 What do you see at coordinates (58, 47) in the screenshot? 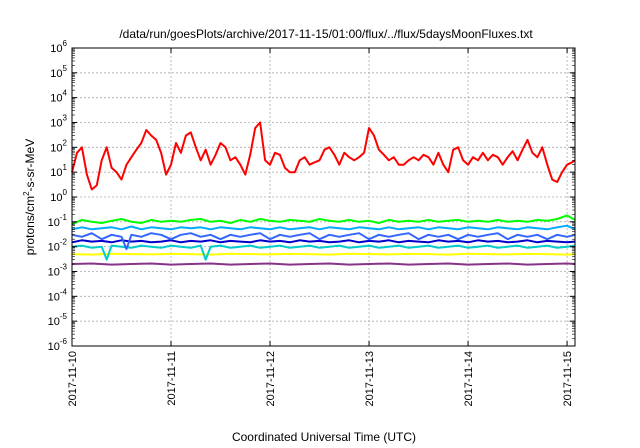
I see `y-tick-label: 10⁶` at bounding box center [58, 47].